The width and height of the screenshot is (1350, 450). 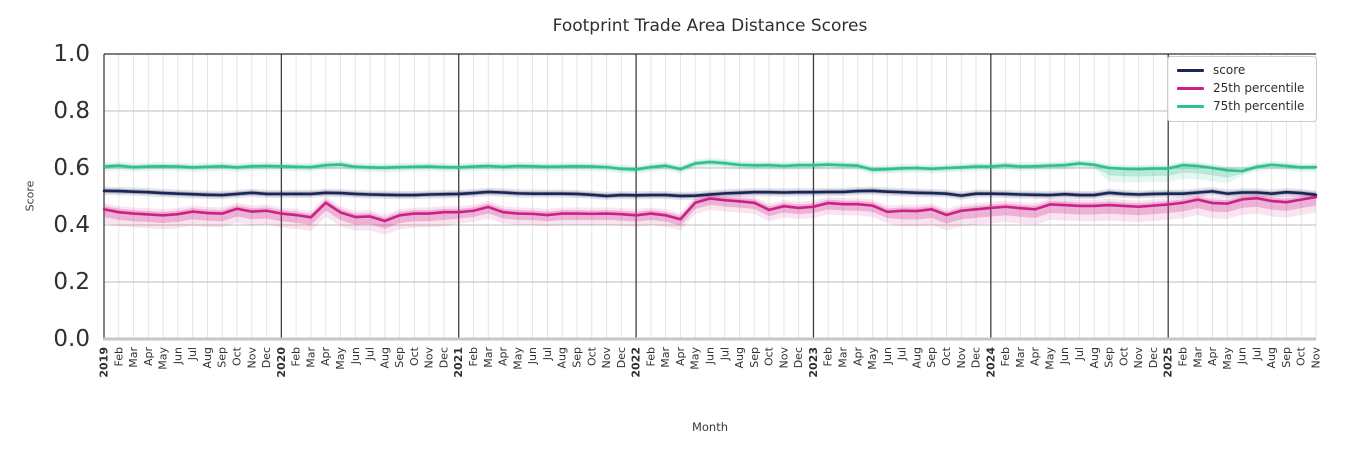 I want to click on svg-text: 0.8, so click(x=71, y=111).